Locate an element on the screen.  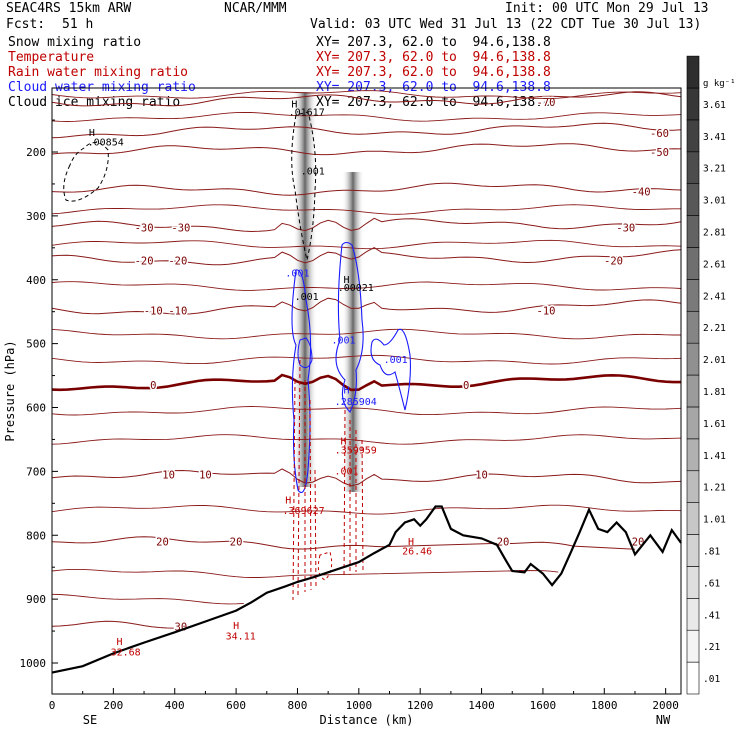
model-title: SEAC4RS 15km ARW is located at coordinates (69, 8).